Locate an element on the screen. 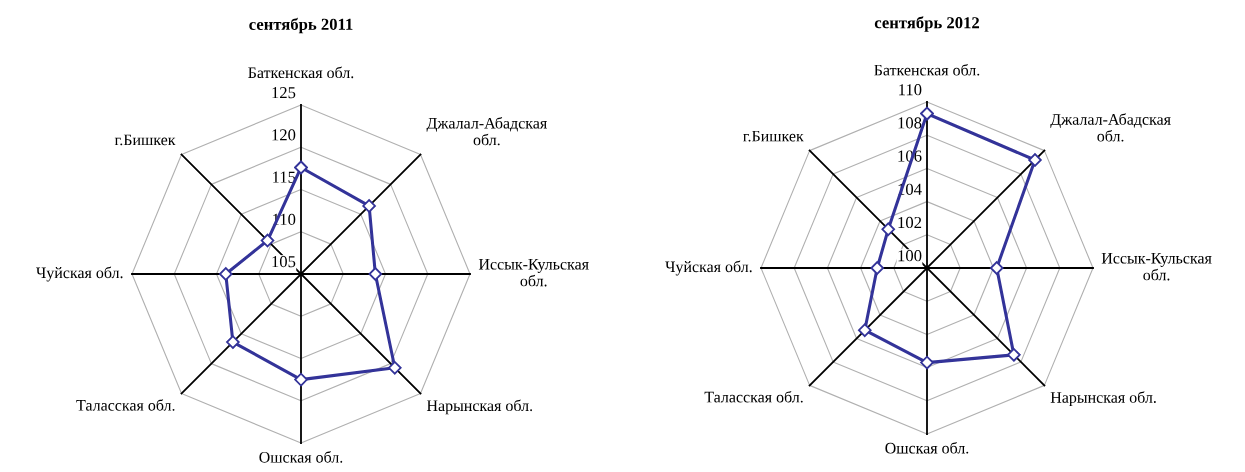 The width and height of the screenshot is (1245, 472). y-tick-label: 108 is located at coordinates (910, 123).